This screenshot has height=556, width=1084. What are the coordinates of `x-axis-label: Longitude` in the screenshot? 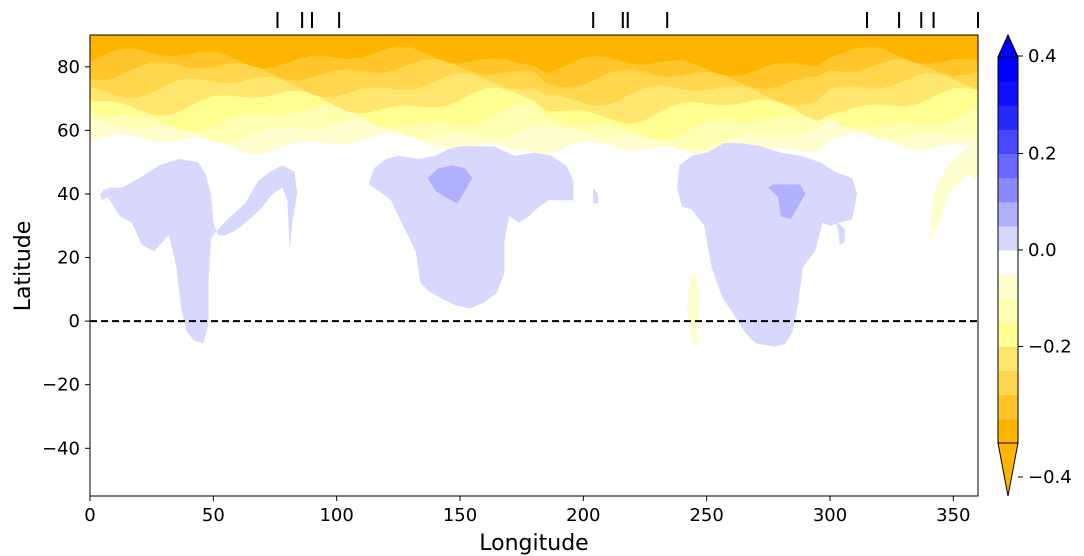 It's located at (533, 543).